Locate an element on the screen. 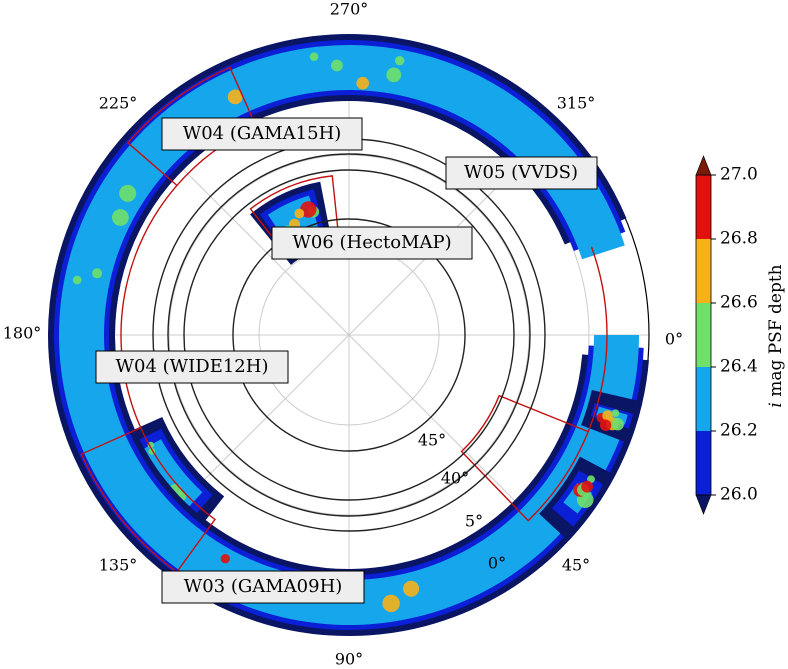  field-label-w03-gama09h: W03 (GAMA09H) is located at coordinates (263, 587).